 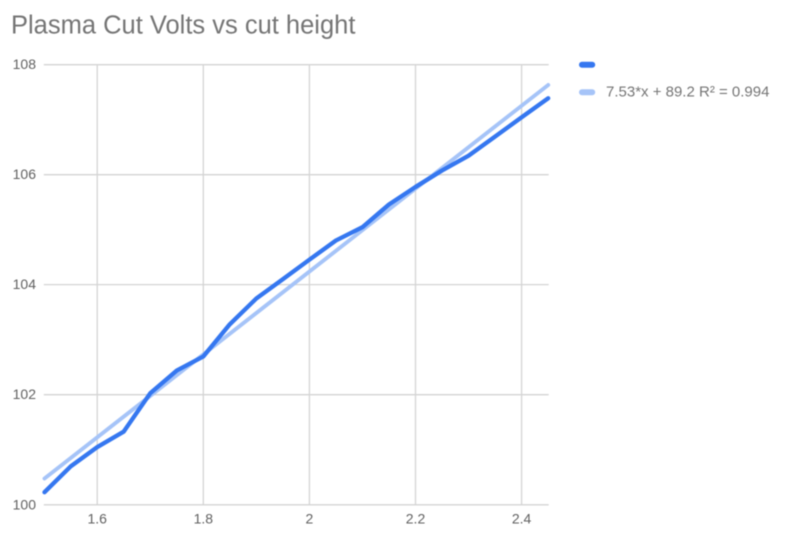 I want to click on svg-text: 7.53*x + 89.2 R² = 0.994, so click(x=687, y=92).